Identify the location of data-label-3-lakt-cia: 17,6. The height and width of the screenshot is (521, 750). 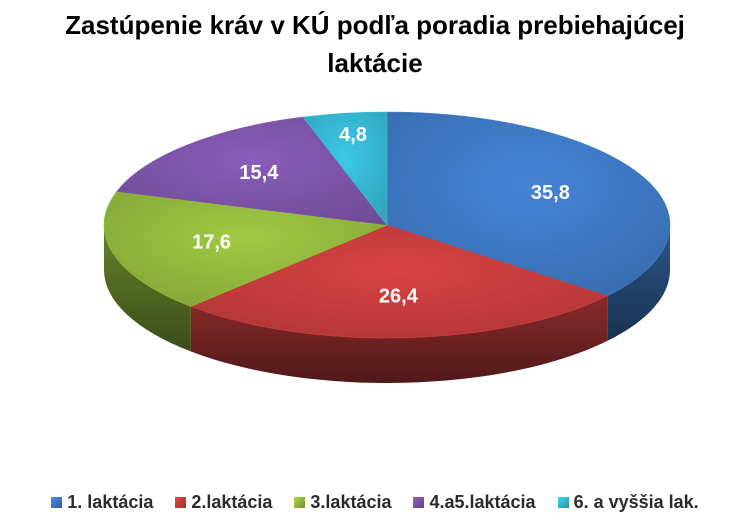
(211, 242).